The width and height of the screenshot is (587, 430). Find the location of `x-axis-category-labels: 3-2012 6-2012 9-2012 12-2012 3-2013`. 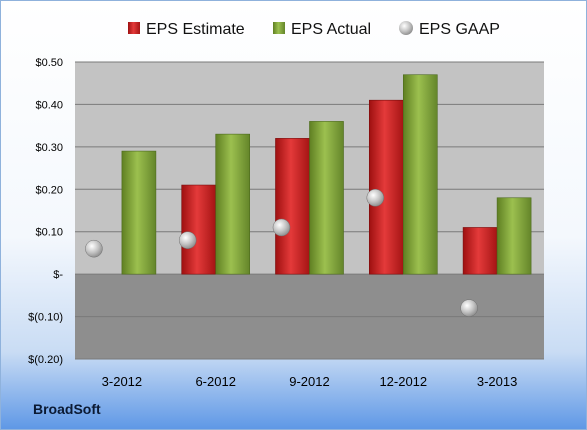

x-axis-category-labels: 3-2012 6-2012 9-2012 12-2012 3-2013 is located at coordinates (310, 381).